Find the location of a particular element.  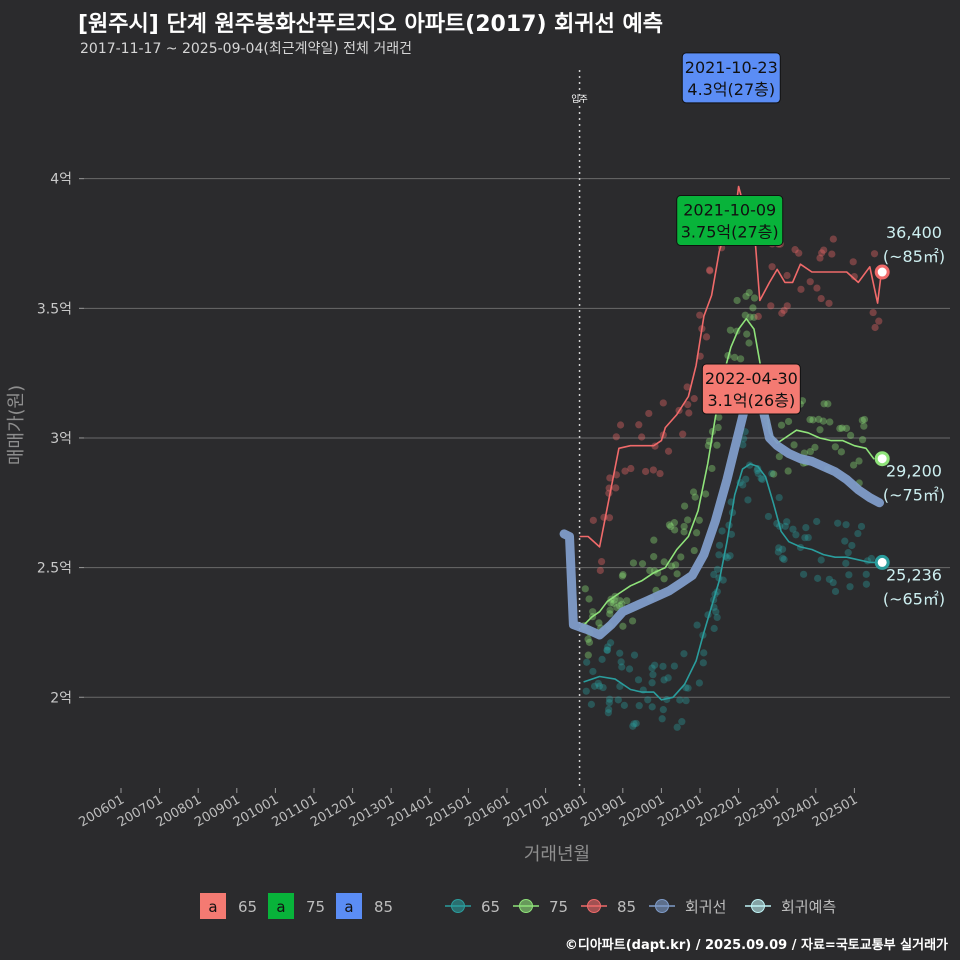

legend-marker is located at coordinates (458, 906).